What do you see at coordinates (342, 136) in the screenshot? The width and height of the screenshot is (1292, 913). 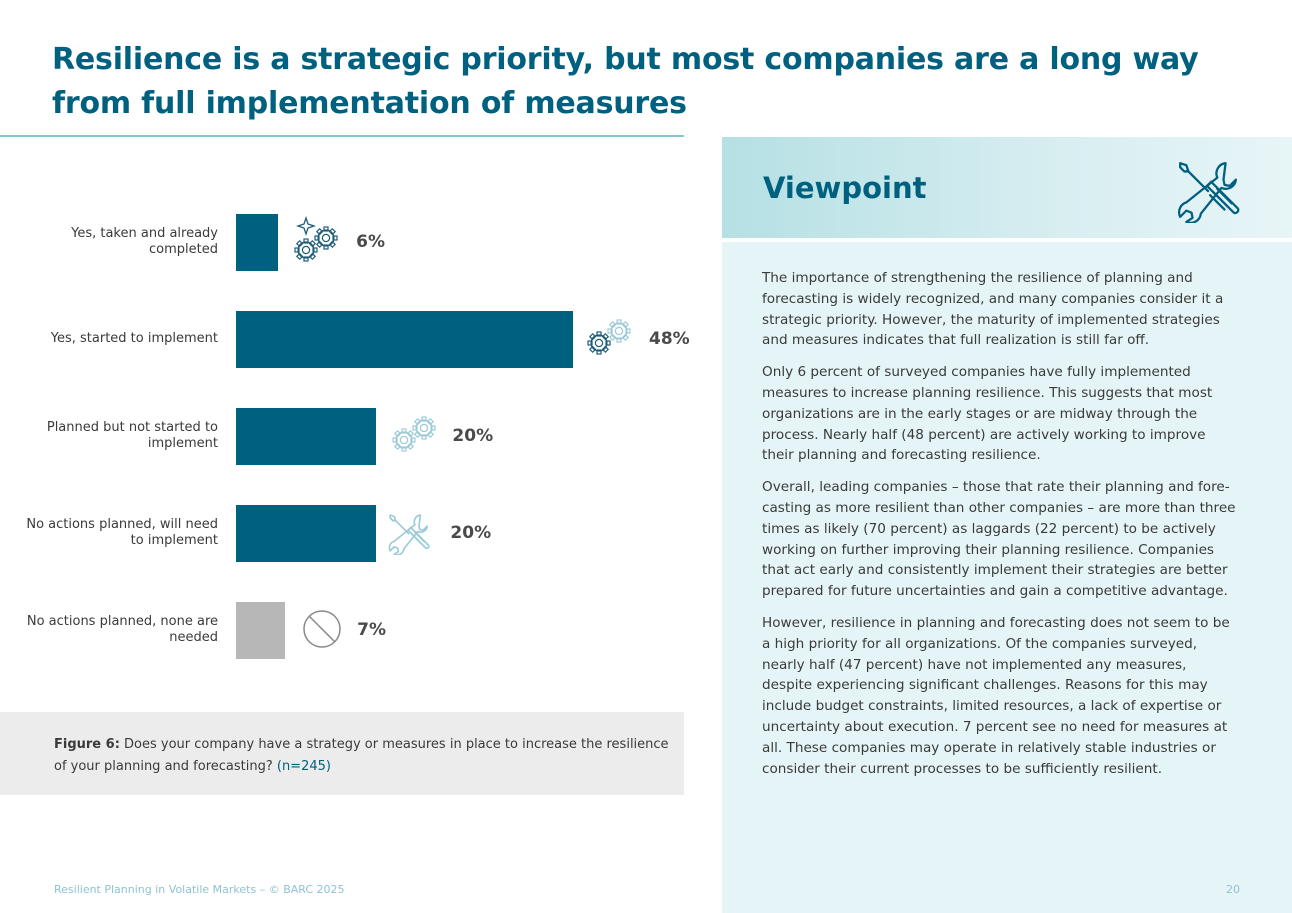 I see `title-divider` at bounding box center [342, 136].